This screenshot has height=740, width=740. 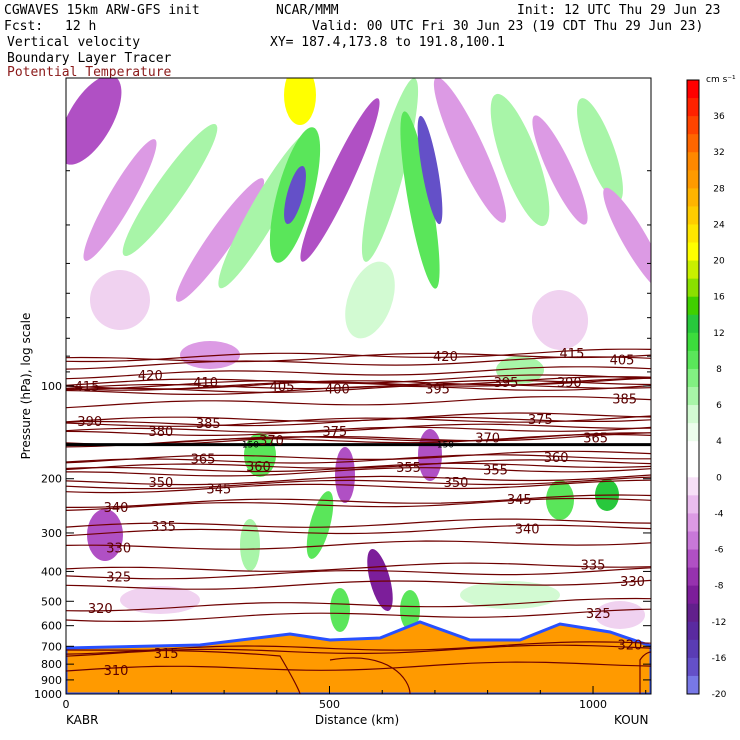 What do you see at coordinates (556, 458) in the screenshot?
I see `isentrope-label: 360` at bounding box center [556, 458].